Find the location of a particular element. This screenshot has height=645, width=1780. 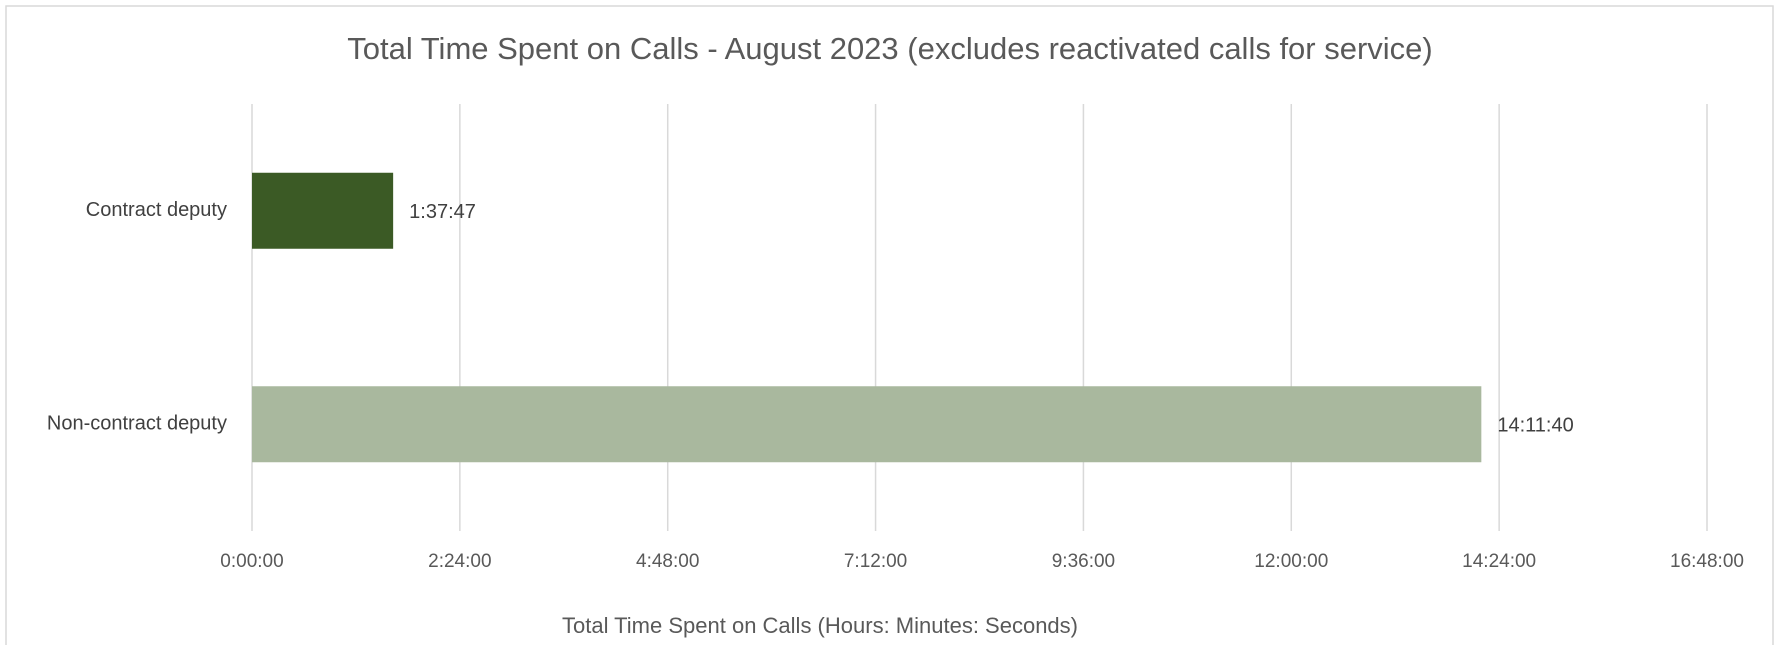

x-tick-label: 2:24:00 is located at coordinates (459, 561).